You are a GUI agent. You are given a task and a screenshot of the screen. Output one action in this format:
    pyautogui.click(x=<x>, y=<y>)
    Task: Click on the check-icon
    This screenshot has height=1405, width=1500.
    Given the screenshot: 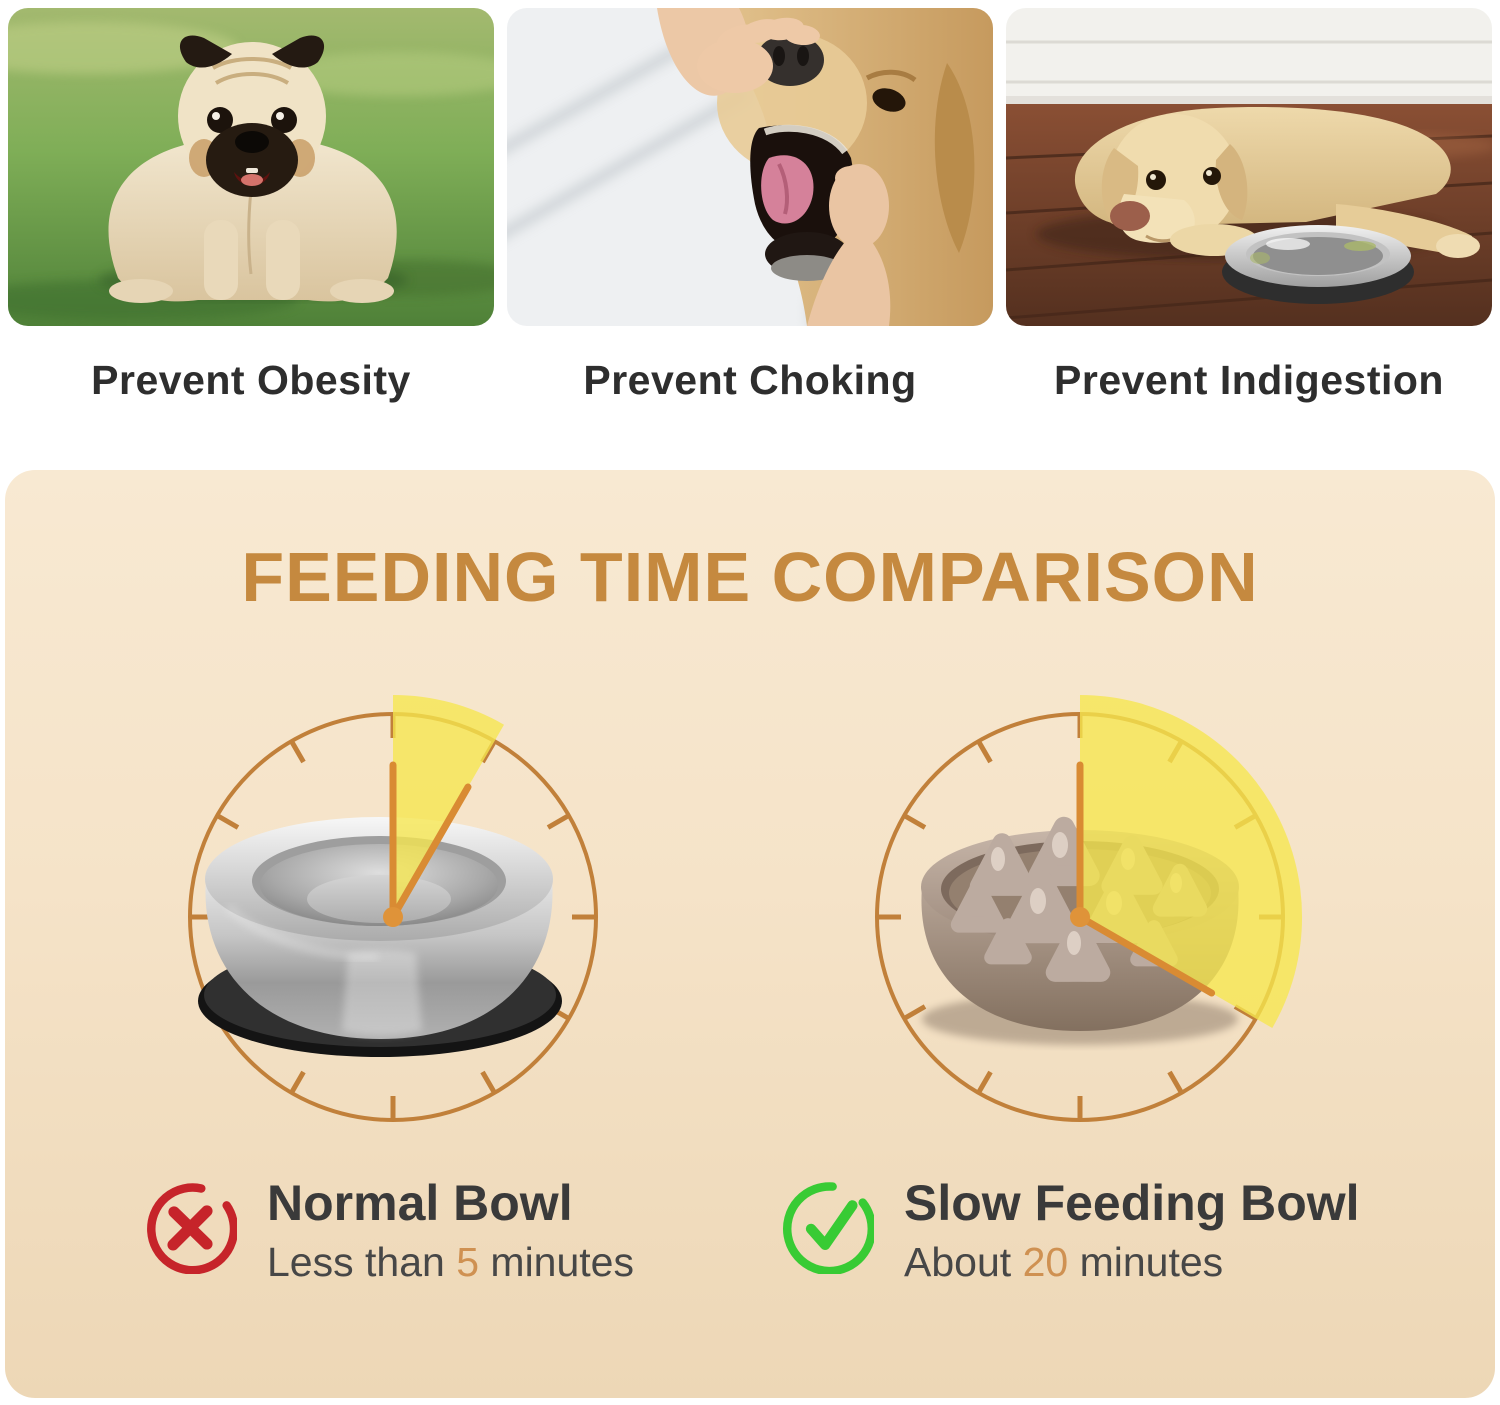 What is the action you would take?
    pyautogui.click(x=827, y=1227)
    